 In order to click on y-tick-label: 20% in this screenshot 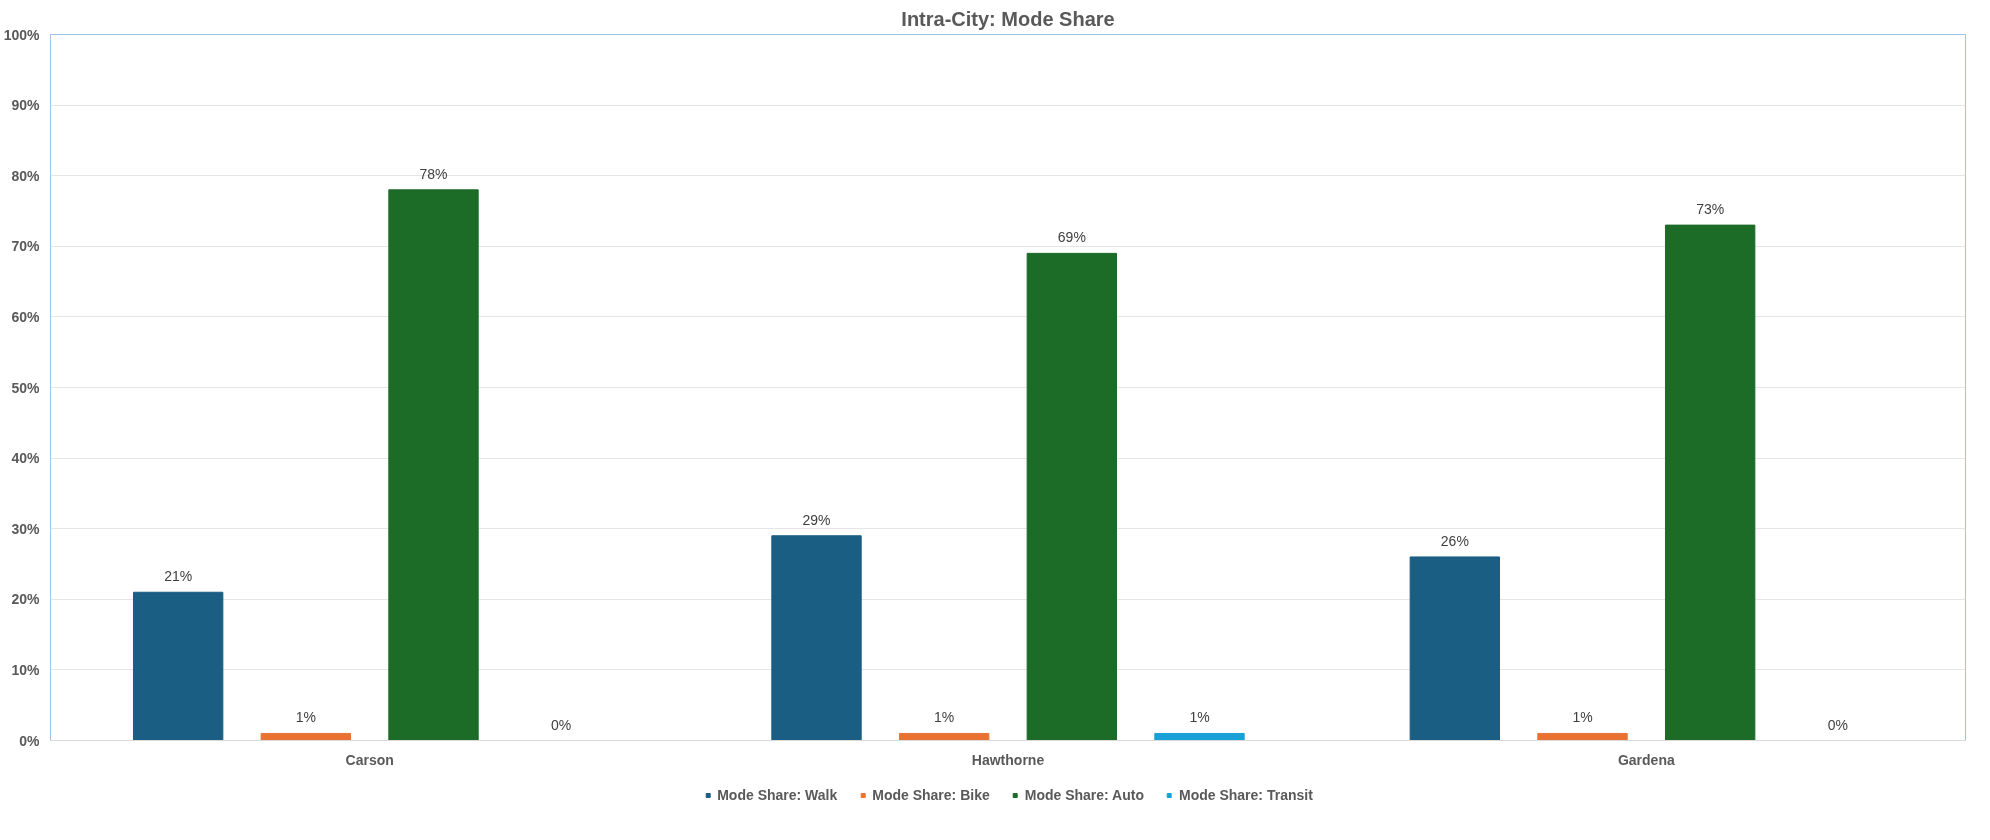, I will do `click(26, 599)`.